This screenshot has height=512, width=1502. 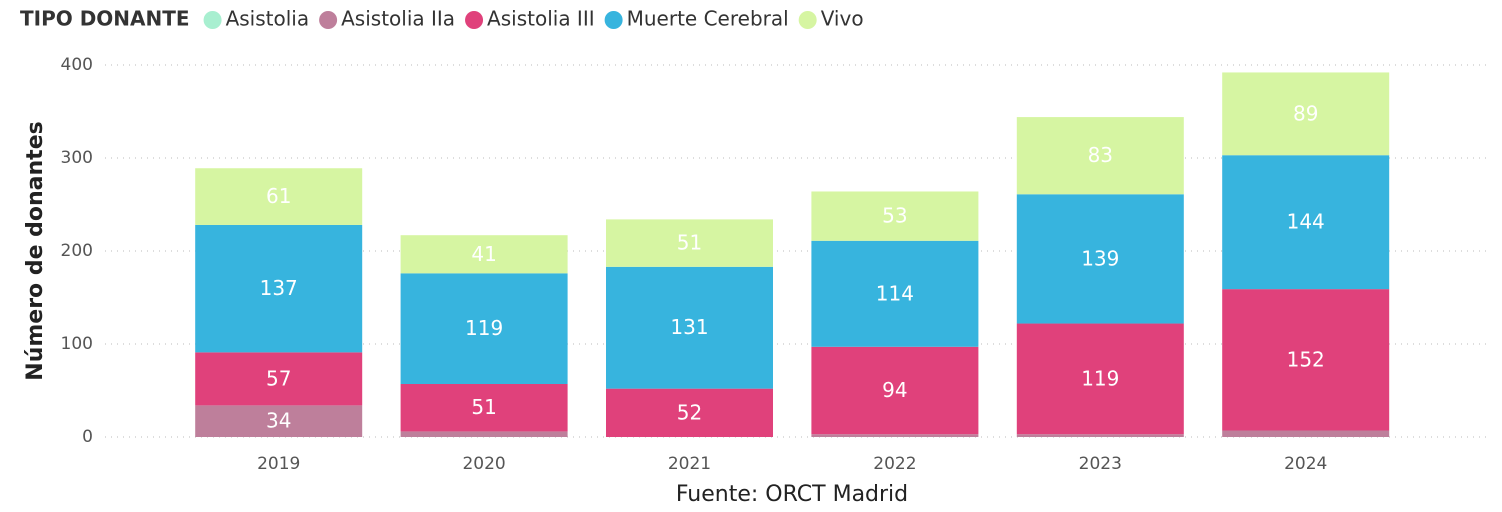 What do you see at coordinates (77, 251) in the screenshot?
I see `y-tick-label: 200` at bounding box center [77, 251].